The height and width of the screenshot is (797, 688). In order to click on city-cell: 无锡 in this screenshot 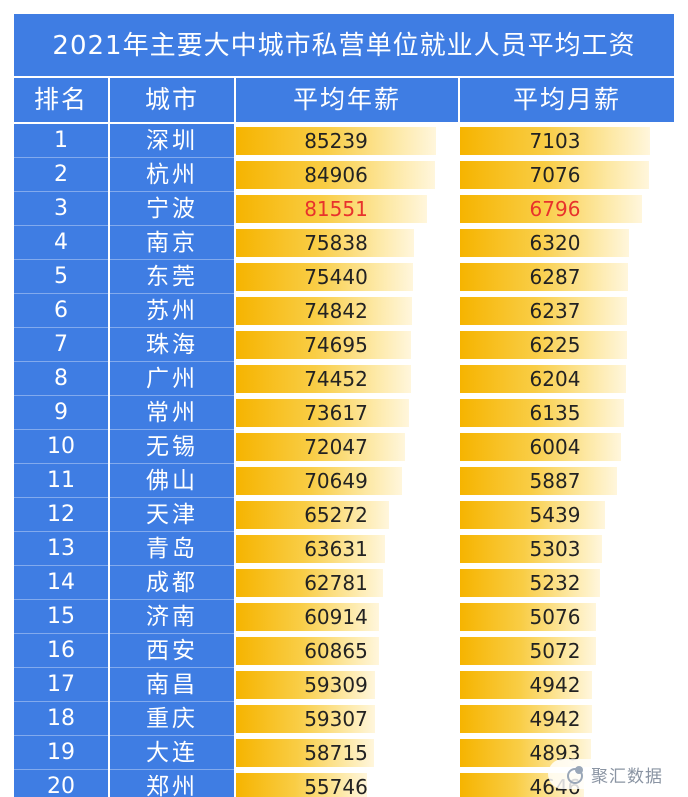, I will do `click(172, 447)`.